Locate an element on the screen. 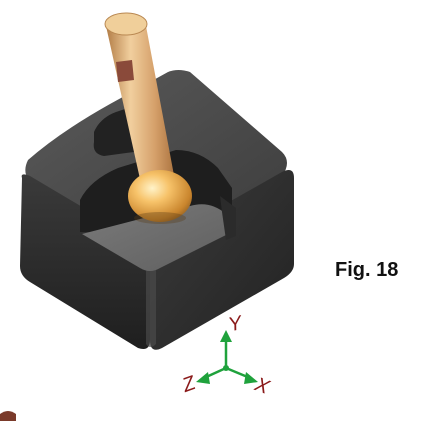 This screenshot has height=421, width=441. figure-caption: Fig. 18 is located at coordinates (367, 270).